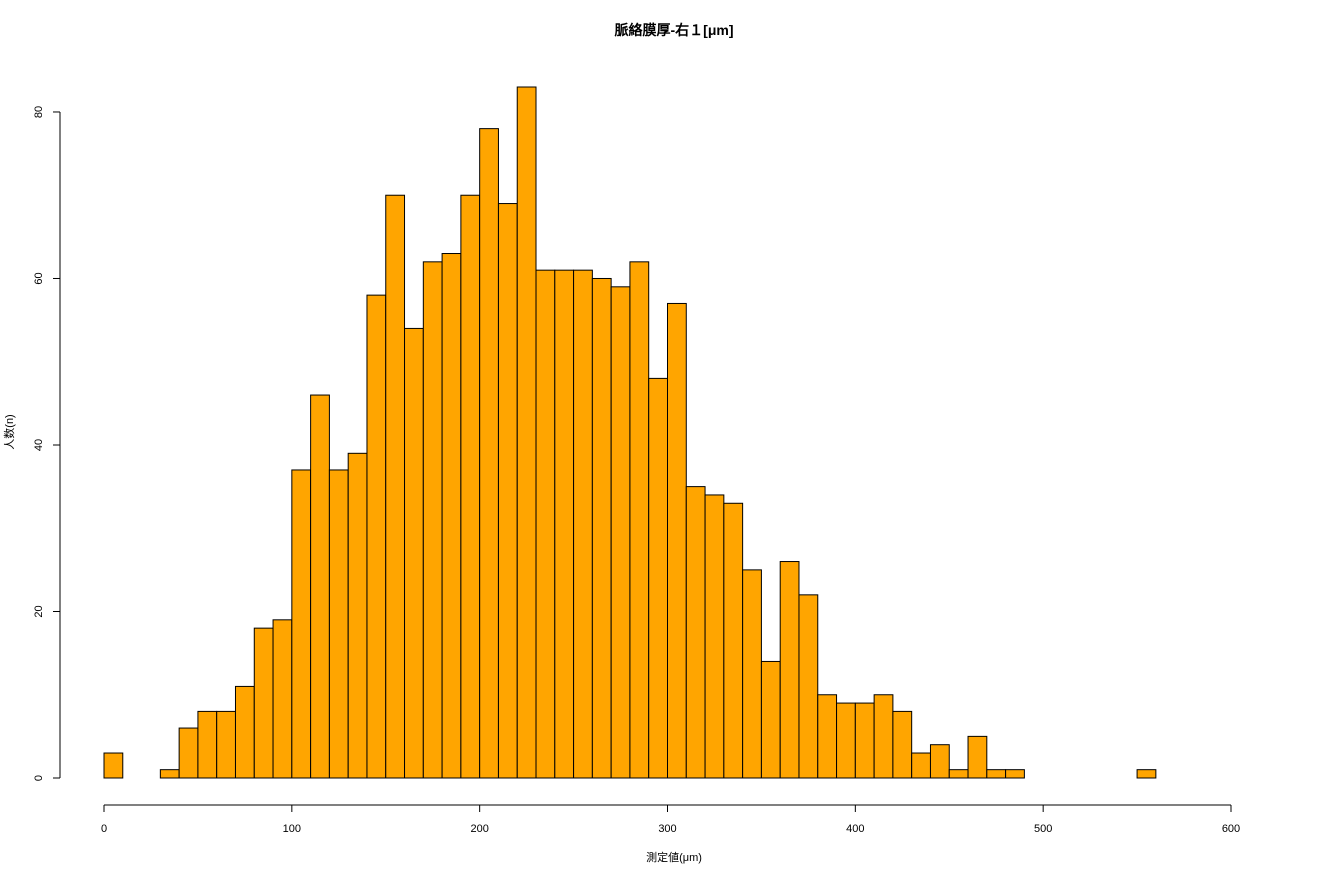 The width and height of the screenshot is (1320, 880). Describe the element at coordinates (479, 829) in the screenshot. I see `x-tick-label: 200` at that location.